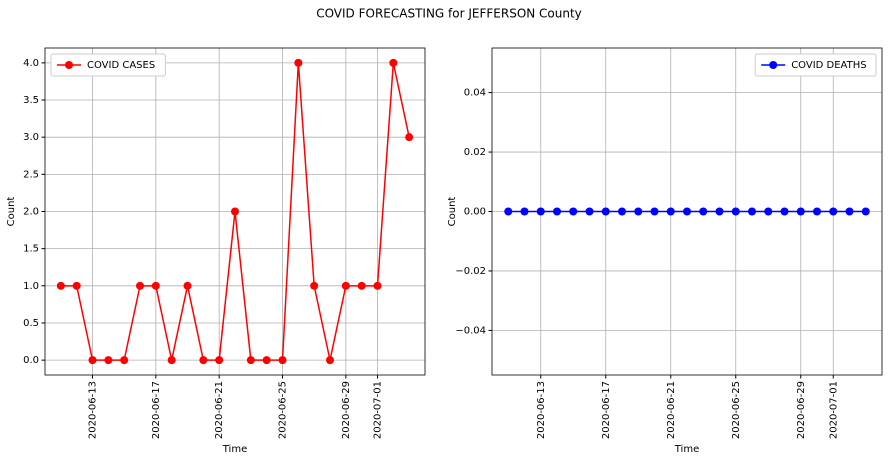  What do you see at coordinates (449, 14) in the screenshot?
I see `figure-title: COVID FORECASTING for JEFFERSON County` at bounding box center [449, 14].